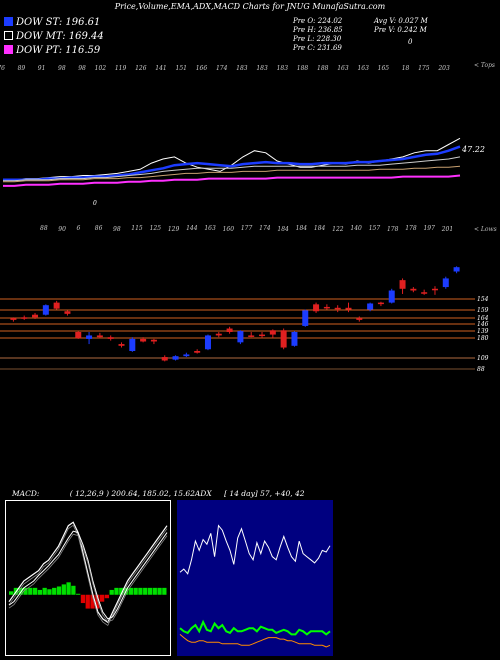 This screenshot has width=500, height=660. What do you see at coordinates (203, 493) in the screenshot?
I see `adx-label: ADX` at bounding box center [203, 493].